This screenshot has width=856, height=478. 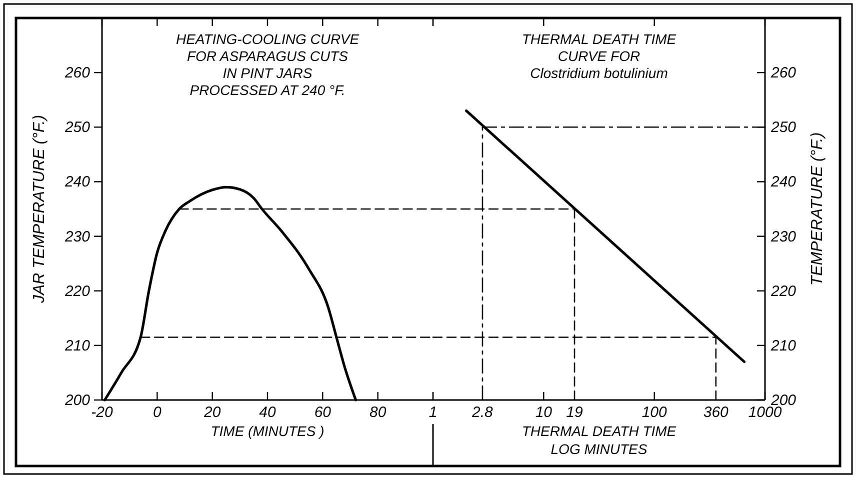 What do you see at coordinates (77, 237) in the screenshot?
I see `y-tick-label: 230` at bounding box center [77, 237].